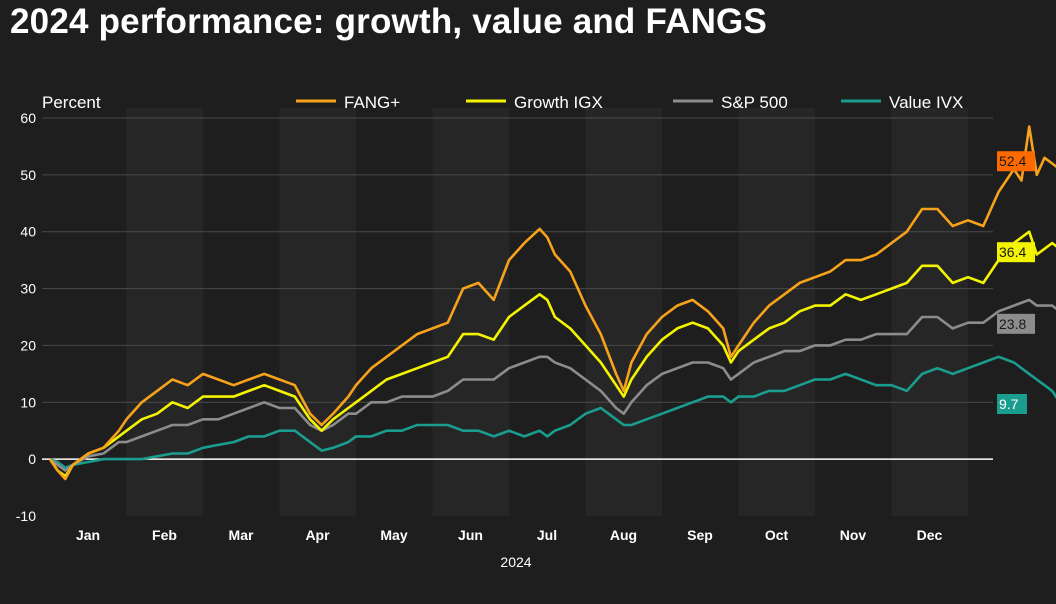 This screenshot has width=1056, height=604. What do you see at coordinates (32, 459) in the screenshot?
I see `y-tick-label: 0` at bounding box center [32, 459].